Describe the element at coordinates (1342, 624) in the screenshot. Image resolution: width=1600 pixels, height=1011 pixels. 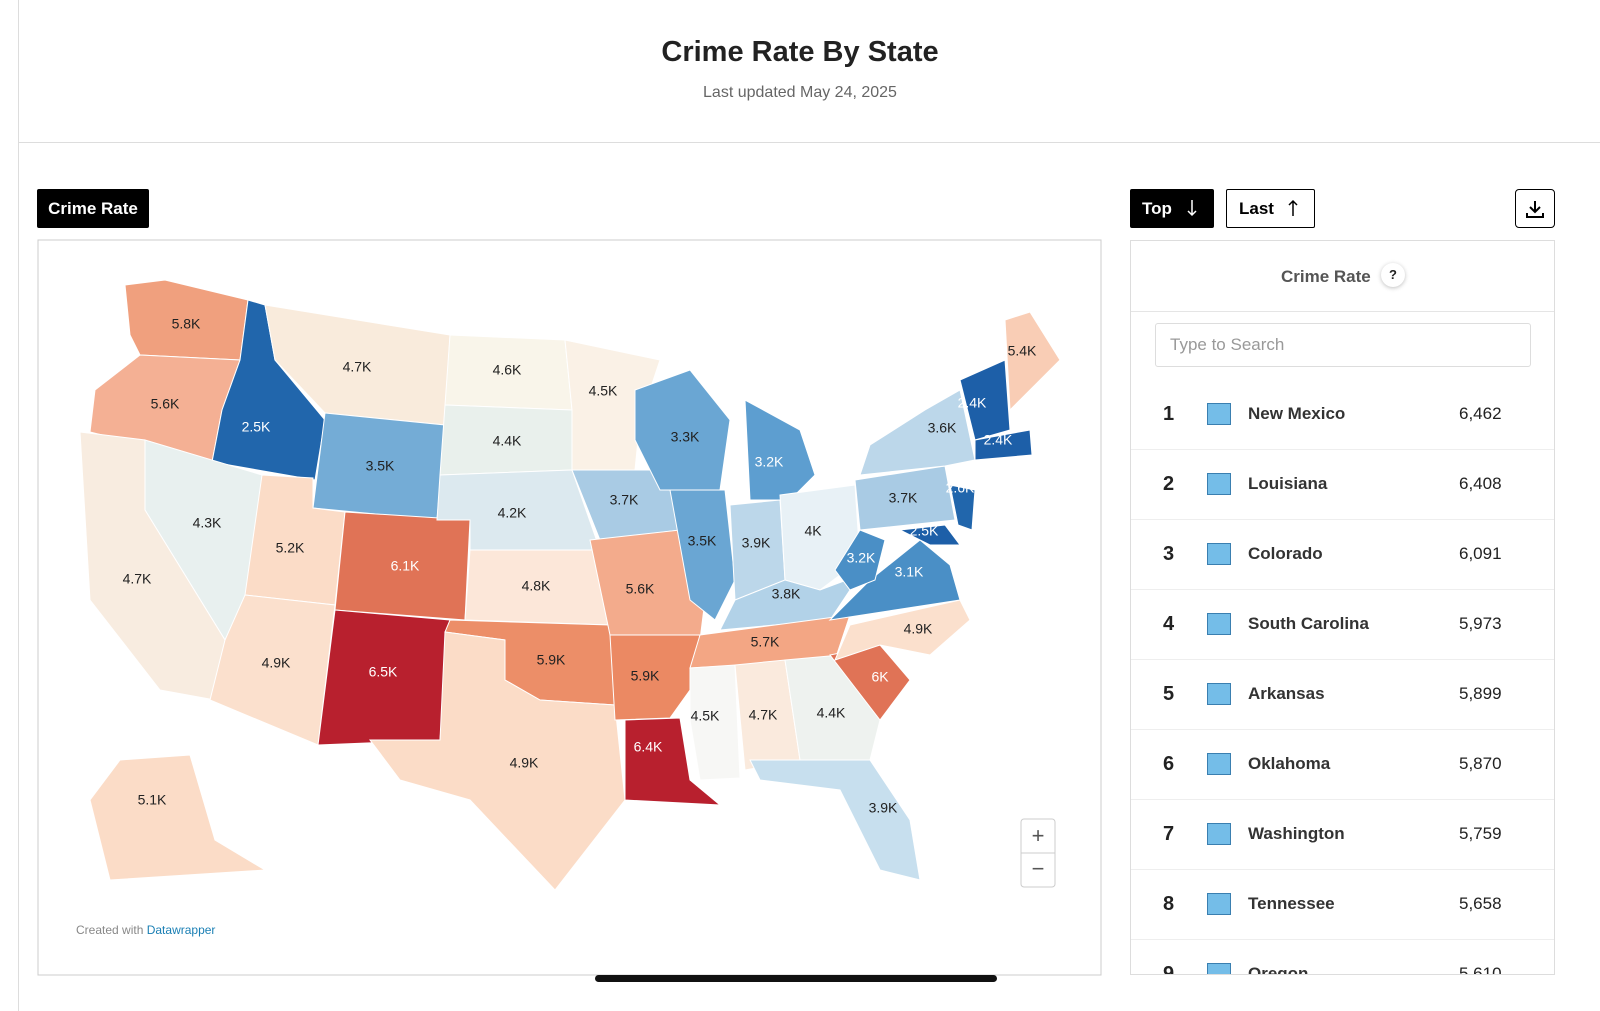
I see `ranking-row: 4 South Carolina 5,973` at that location.